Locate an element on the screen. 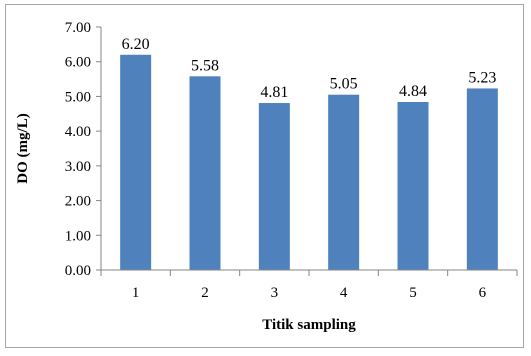 The width and height of the screenshot is (531, 356). x-tick-label-5: 5 is located at coordinates (413, 293).